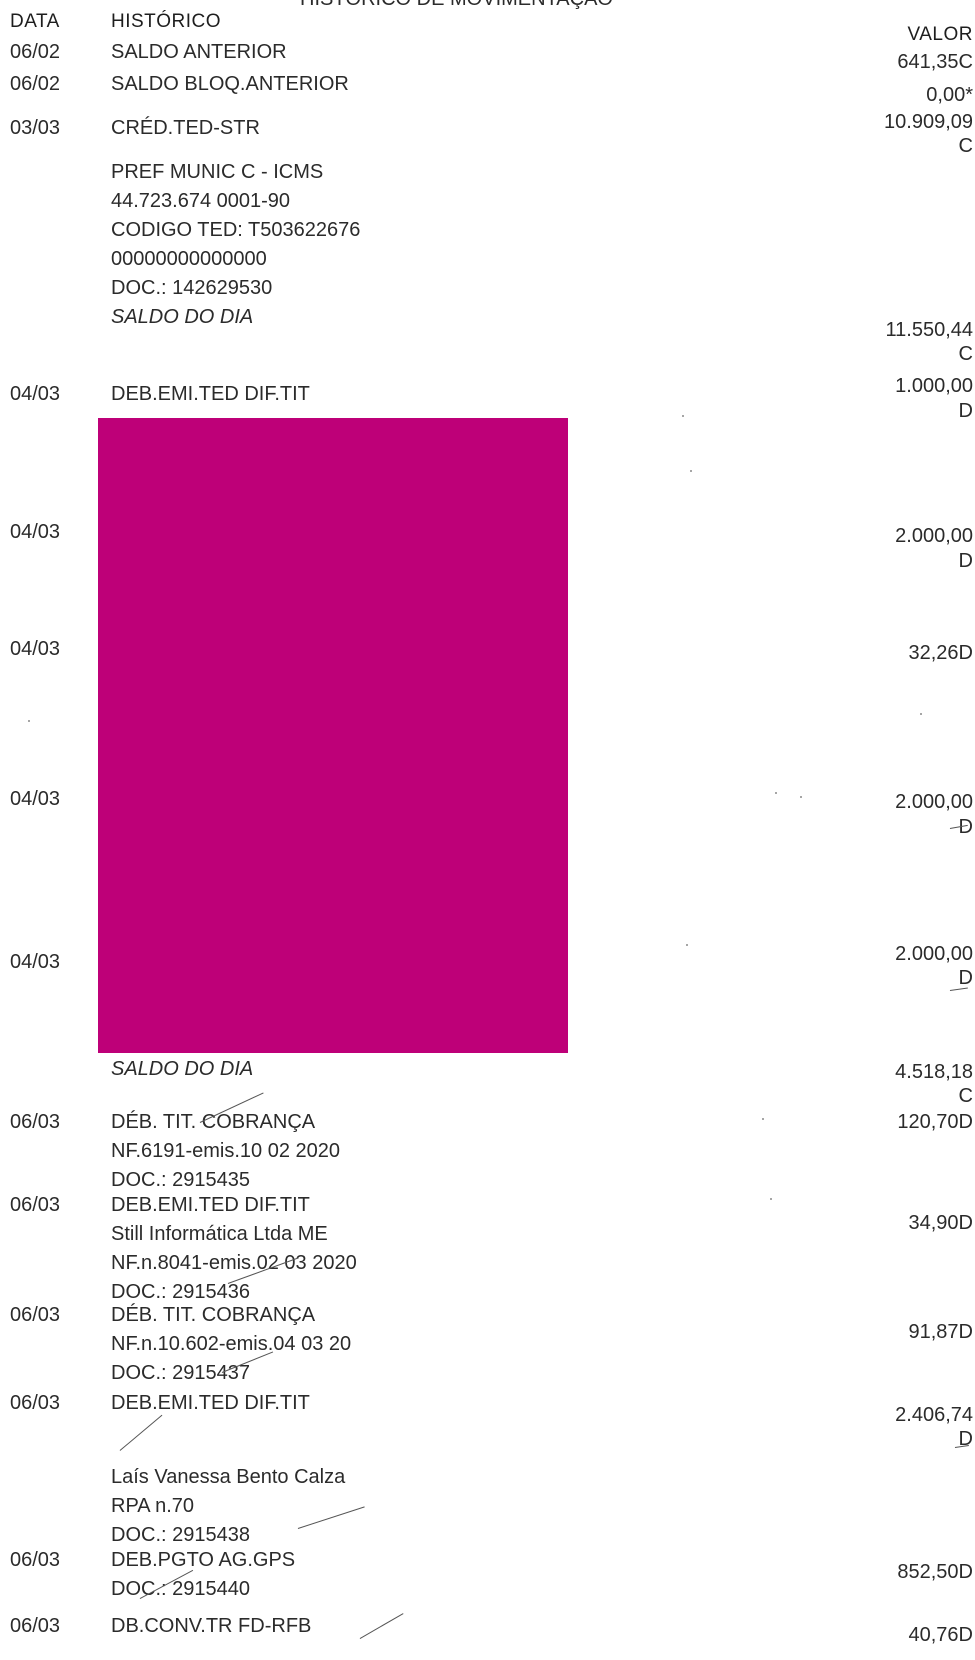  What do you see at coordinates (941, 1223) in the screenshot?
I see `row-value: 34,90D` at bounding box center [941, 1223].